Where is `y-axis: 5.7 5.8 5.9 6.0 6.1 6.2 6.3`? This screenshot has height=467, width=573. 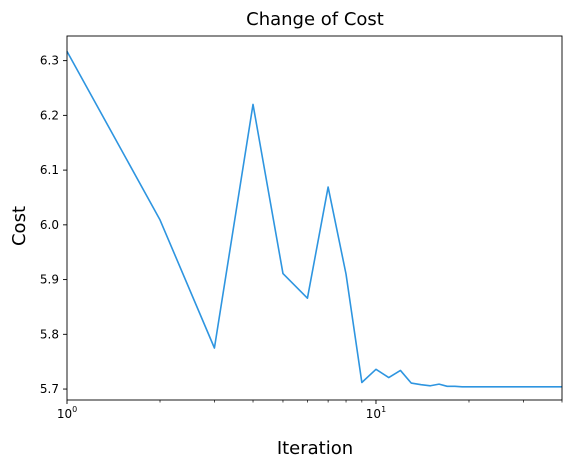 y-axis: 5.7 5.8 5.9 6.0 6.1 6.2 6.3 is located at coordinates (53, 225).